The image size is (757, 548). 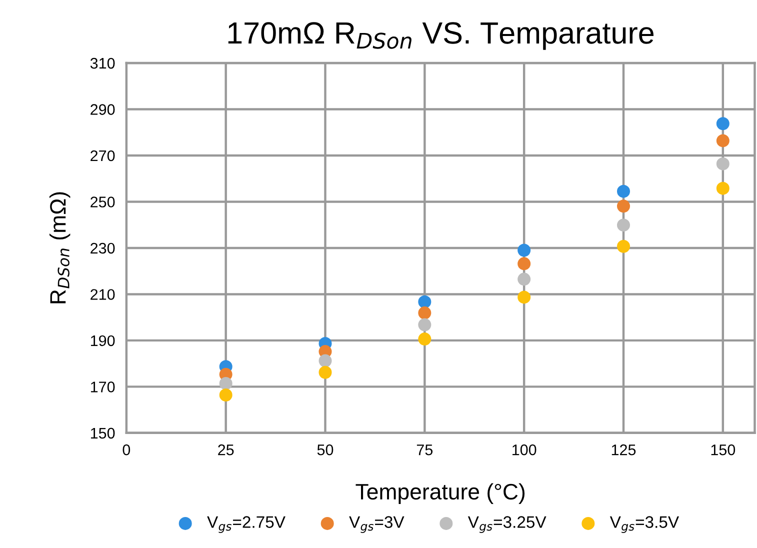 What do you see at coordinates (102, 294) in the screenshot?
I see `y-tick-label: 210` at bounding box center [102, 294].